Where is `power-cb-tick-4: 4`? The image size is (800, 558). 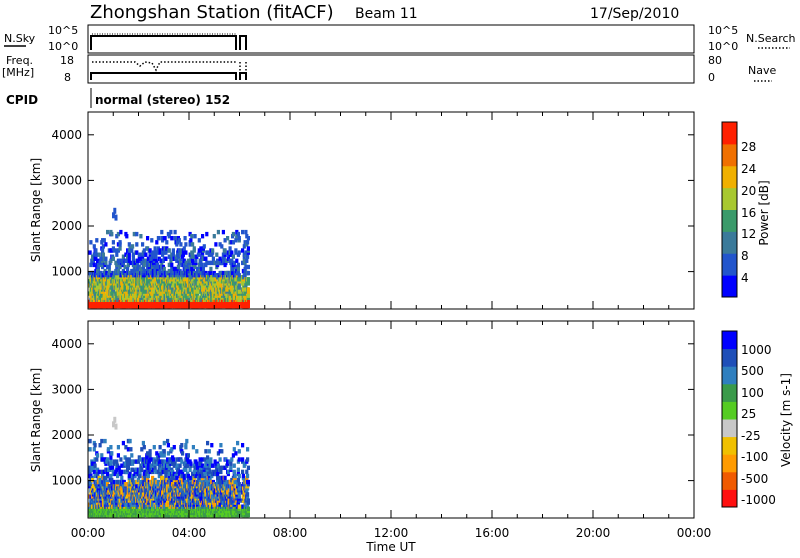
power-cb-tick-4: 4 is located at coordinates (745, 278).